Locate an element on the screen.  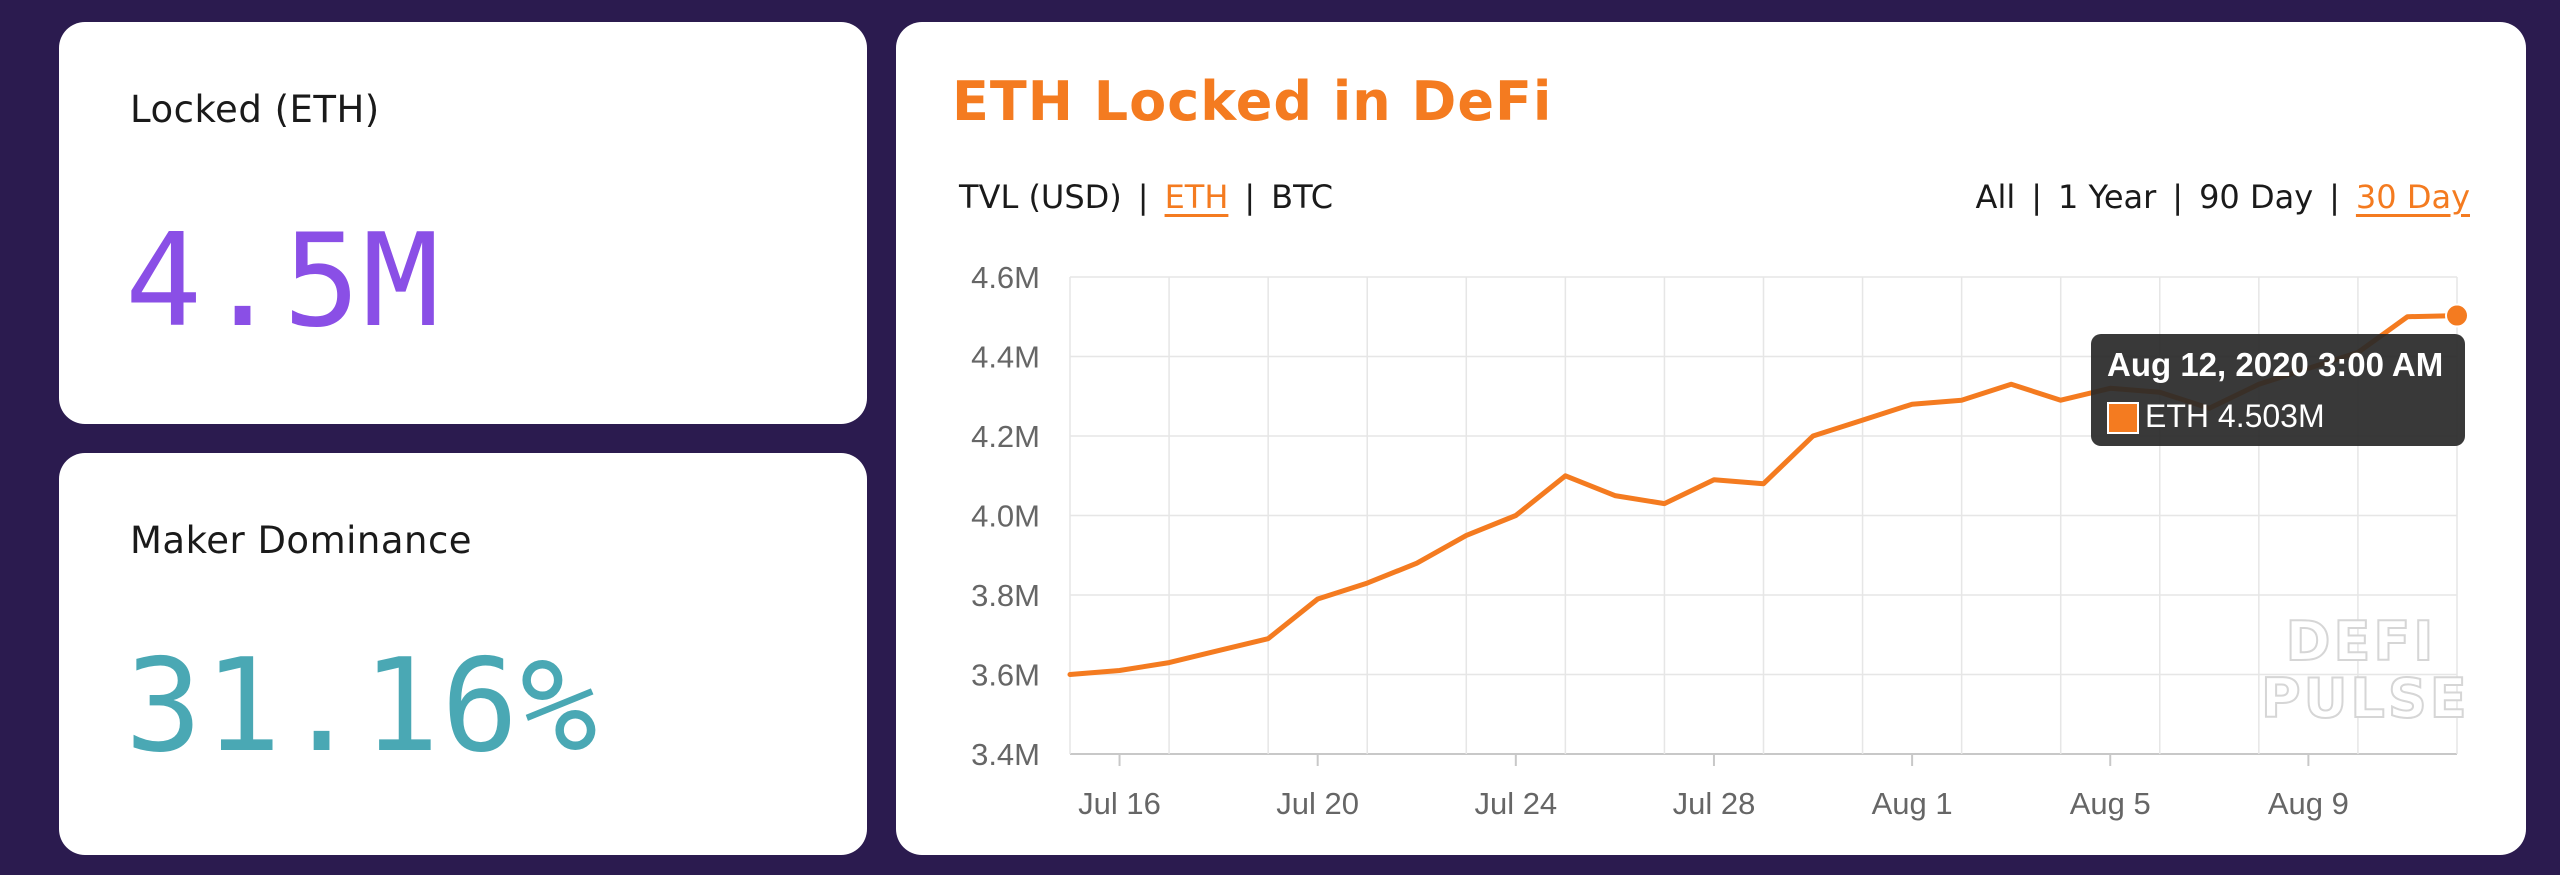
range-toggle-group: All | 1 Year | 90 Day | 30 Day is located at coordinates (2223, 197).